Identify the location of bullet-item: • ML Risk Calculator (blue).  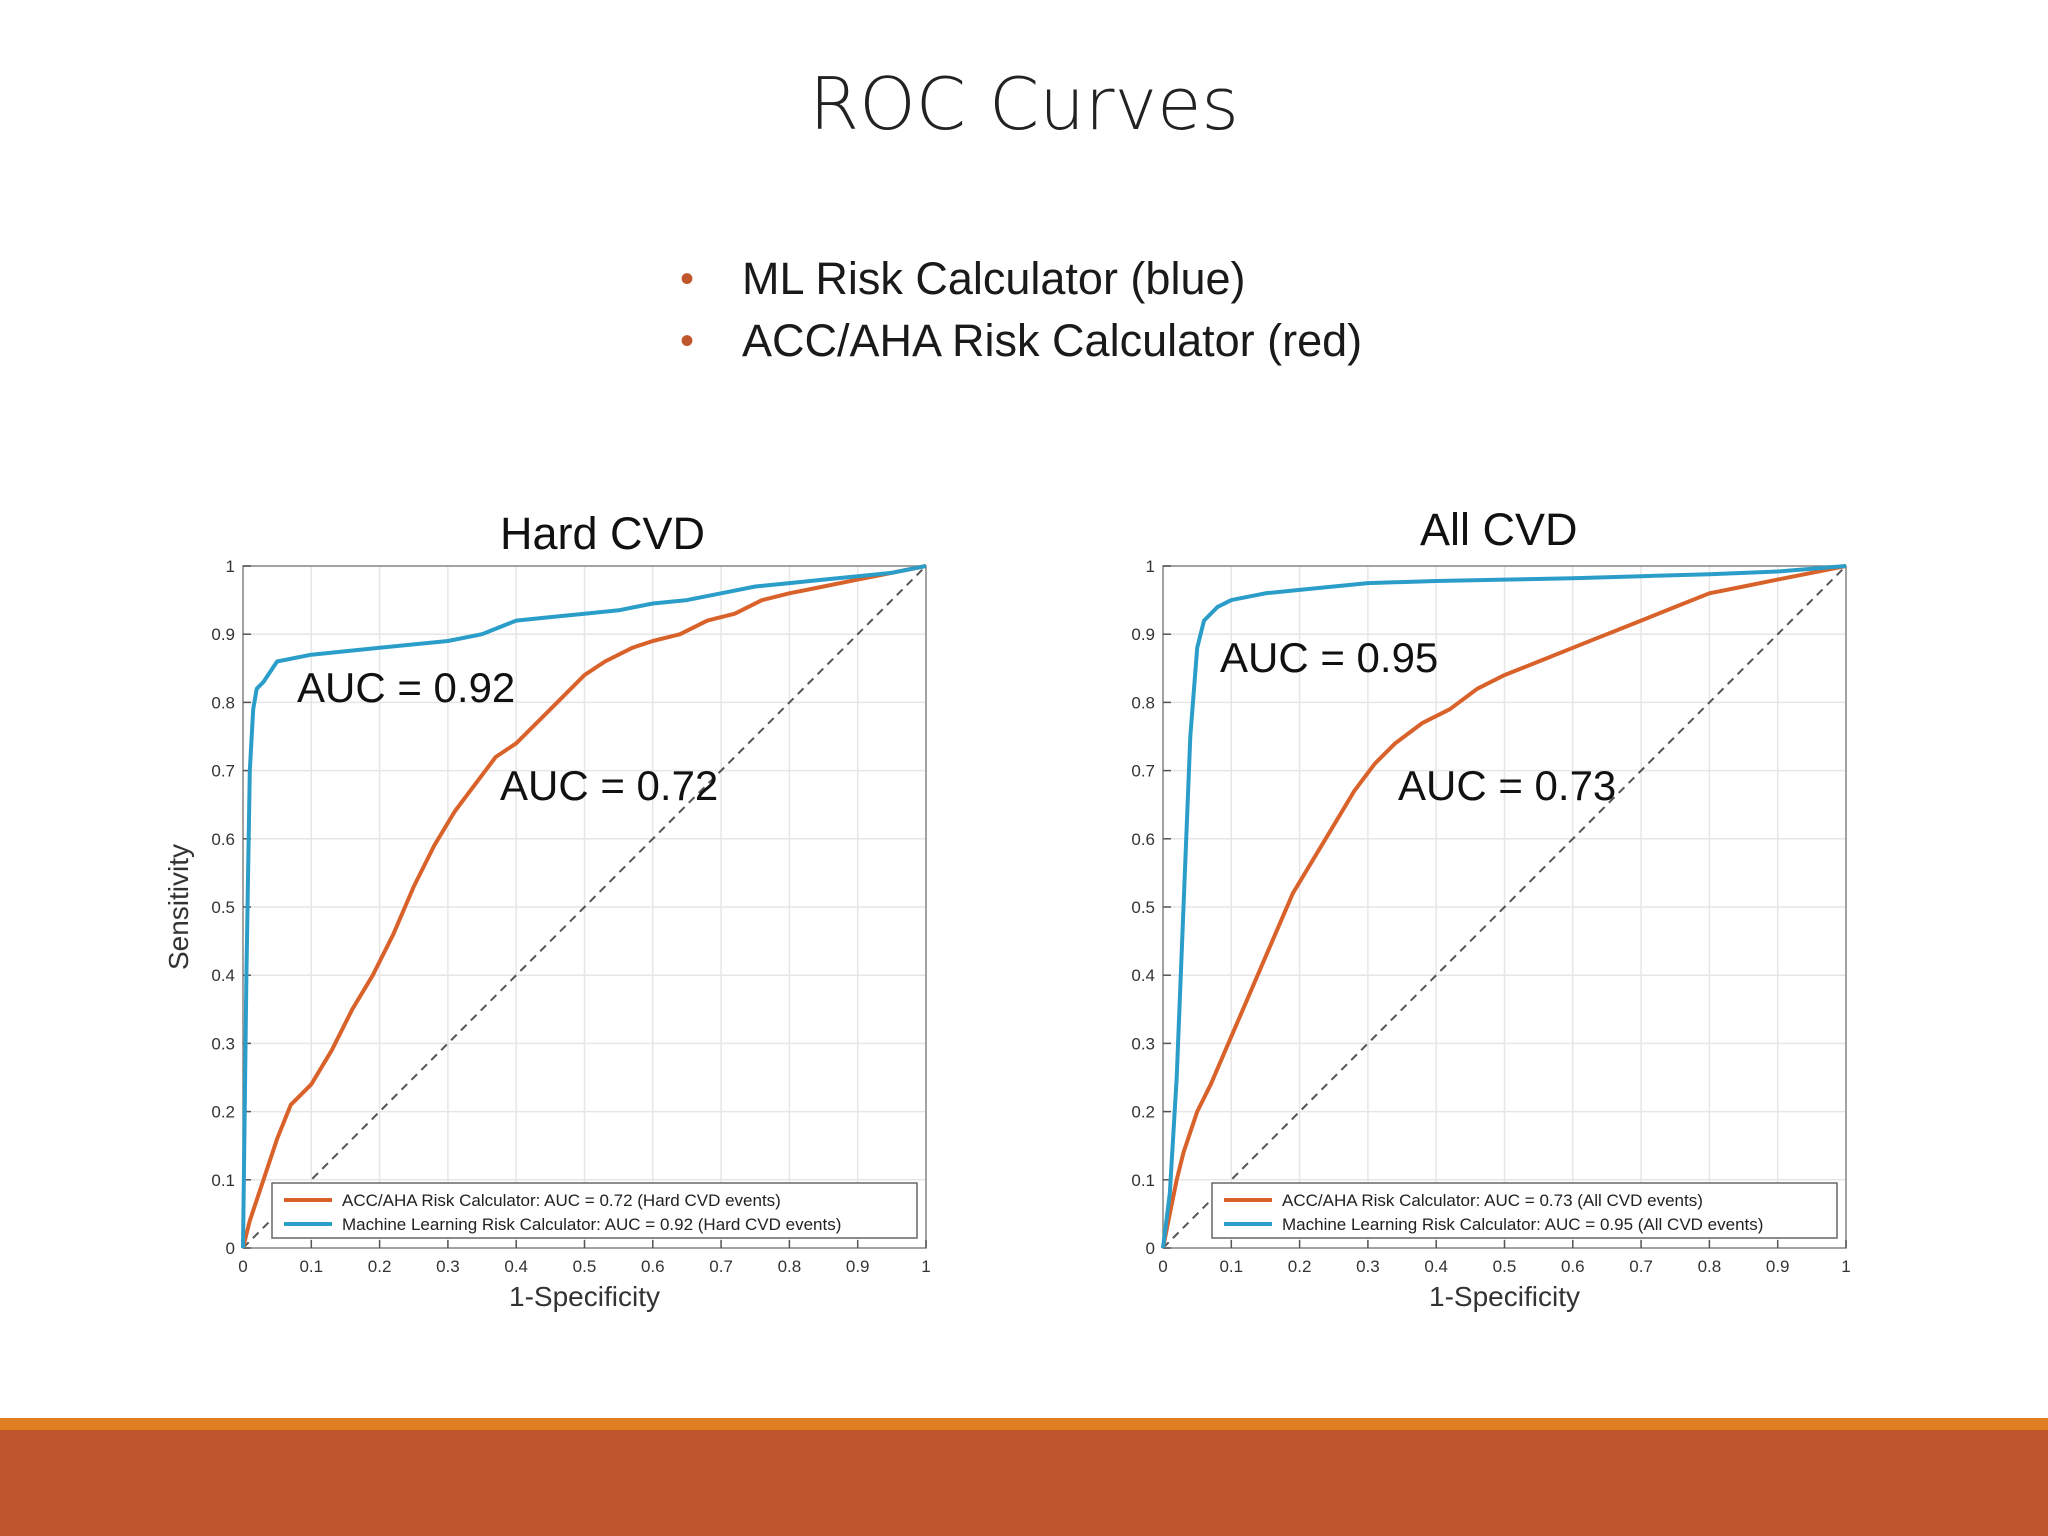
(1017, 279).